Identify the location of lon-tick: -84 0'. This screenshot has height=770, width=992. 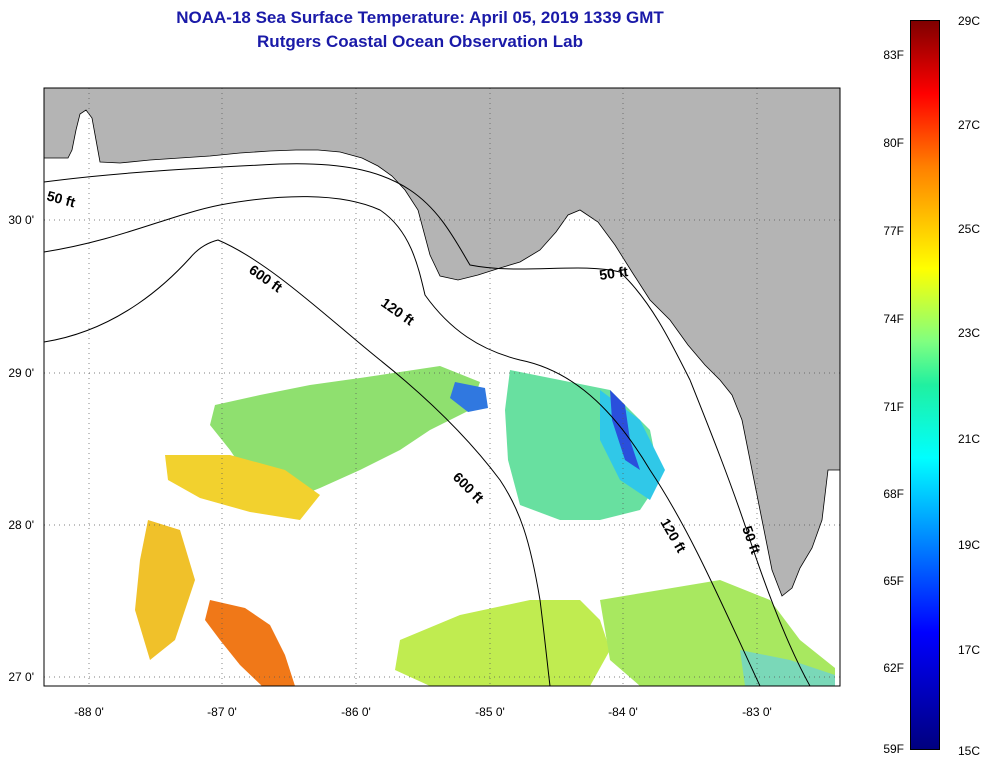
(623, 712).